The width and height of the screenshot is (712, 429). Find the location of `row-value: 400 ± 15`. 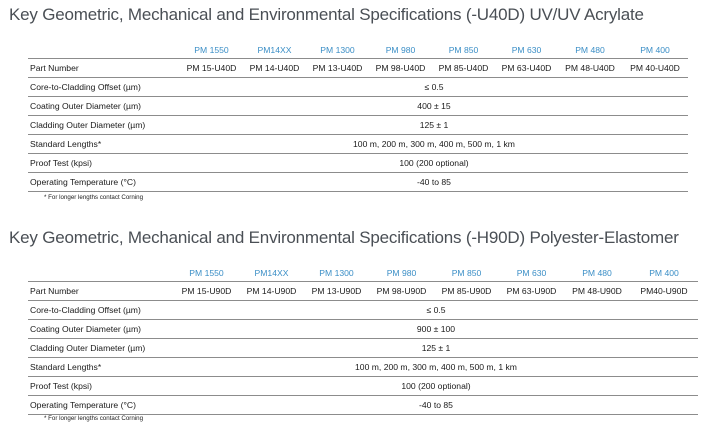

row-value: 400 ± 15 is located at coordinates (434, 106).